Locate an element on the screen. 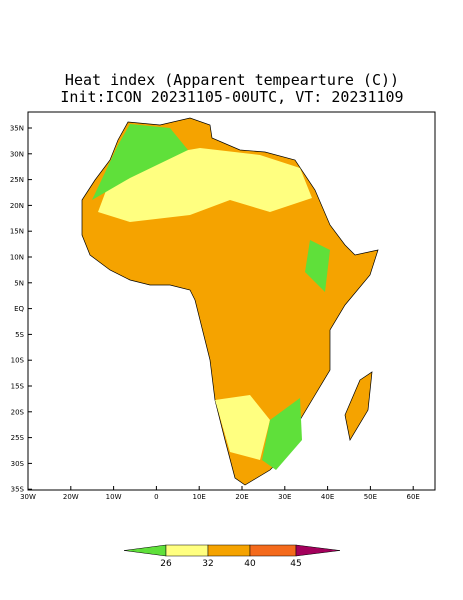  lon-label: 50E is located at coordinates (370, 497).